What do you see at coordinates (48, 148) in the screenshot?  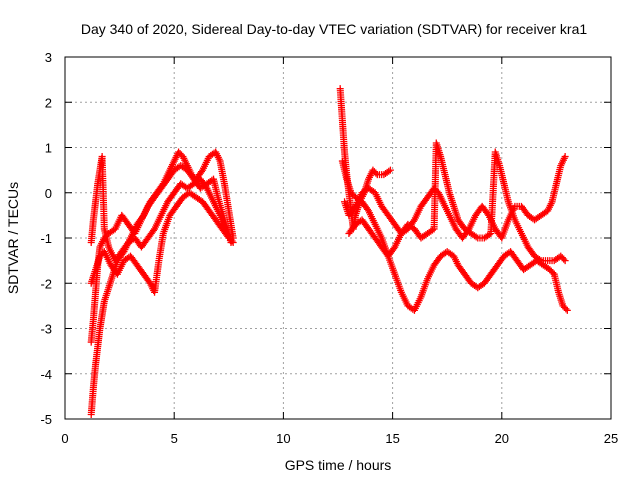 I see `y-tick-label-1: 1` at bounding box center [48, 148].